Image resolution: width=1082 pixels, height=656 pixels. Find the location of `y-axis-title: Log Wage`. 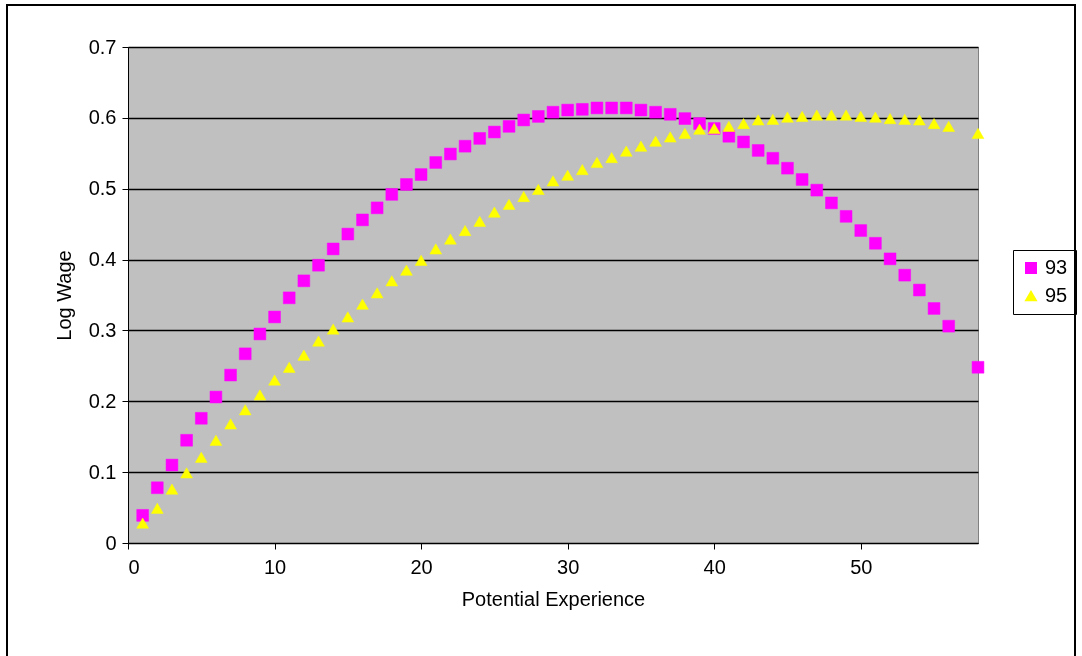

y-axis-title: Log Wage is located at coordinates (63, 295).